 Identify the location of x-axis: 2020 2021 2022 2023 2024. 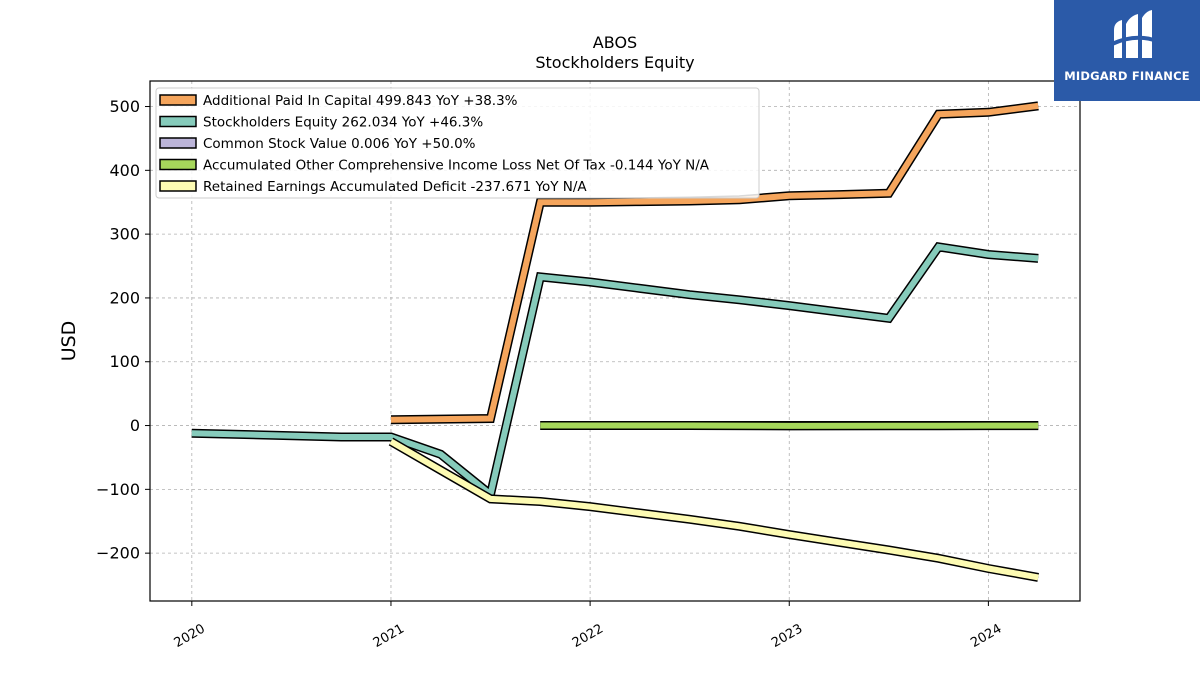
(588, 626).